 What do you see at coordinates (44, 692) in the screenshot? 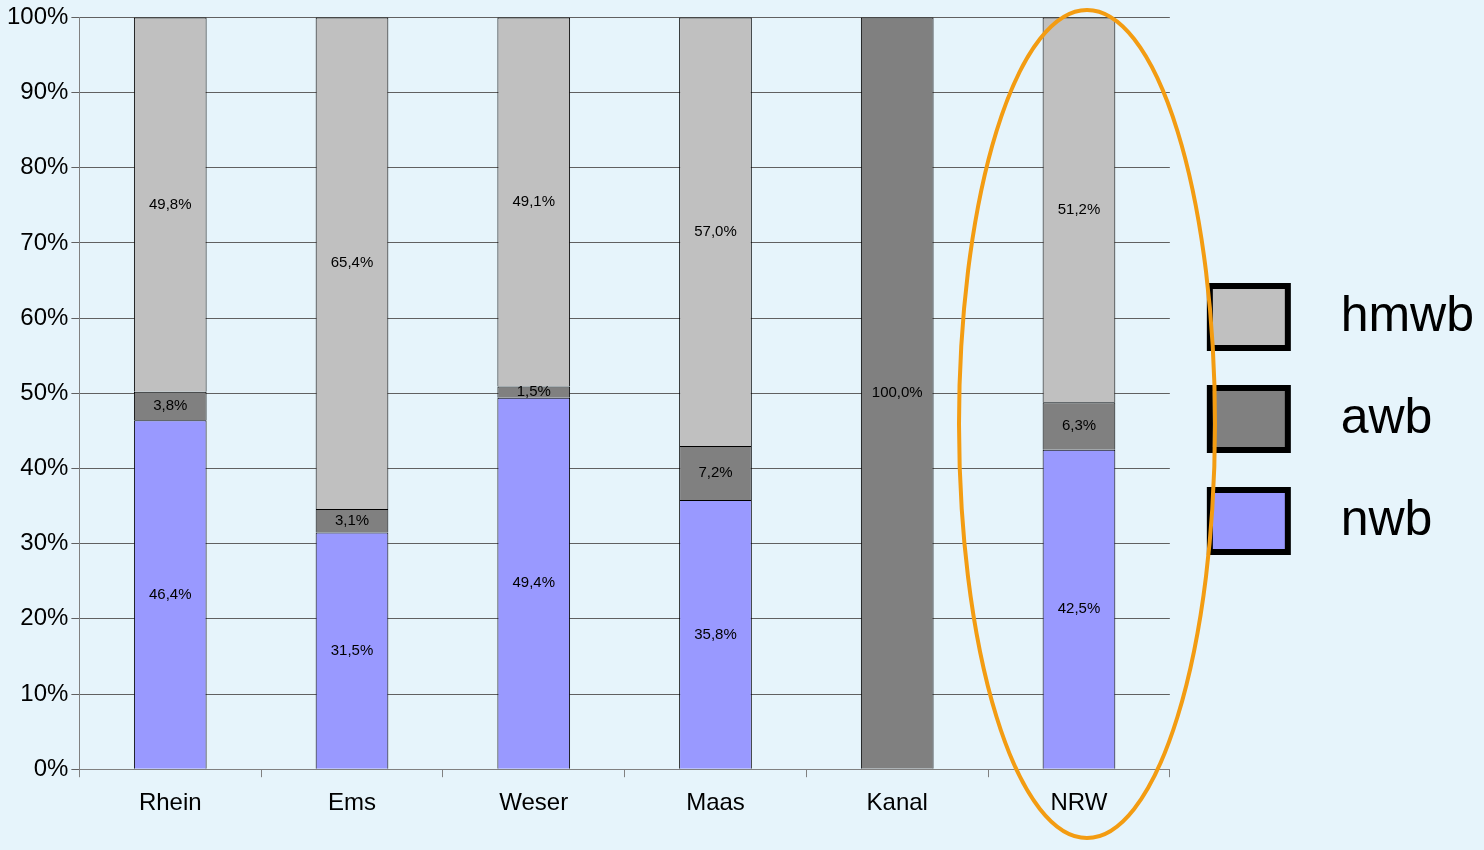
I see `y-tick-label: 10%` at bounding box center [44, 692].